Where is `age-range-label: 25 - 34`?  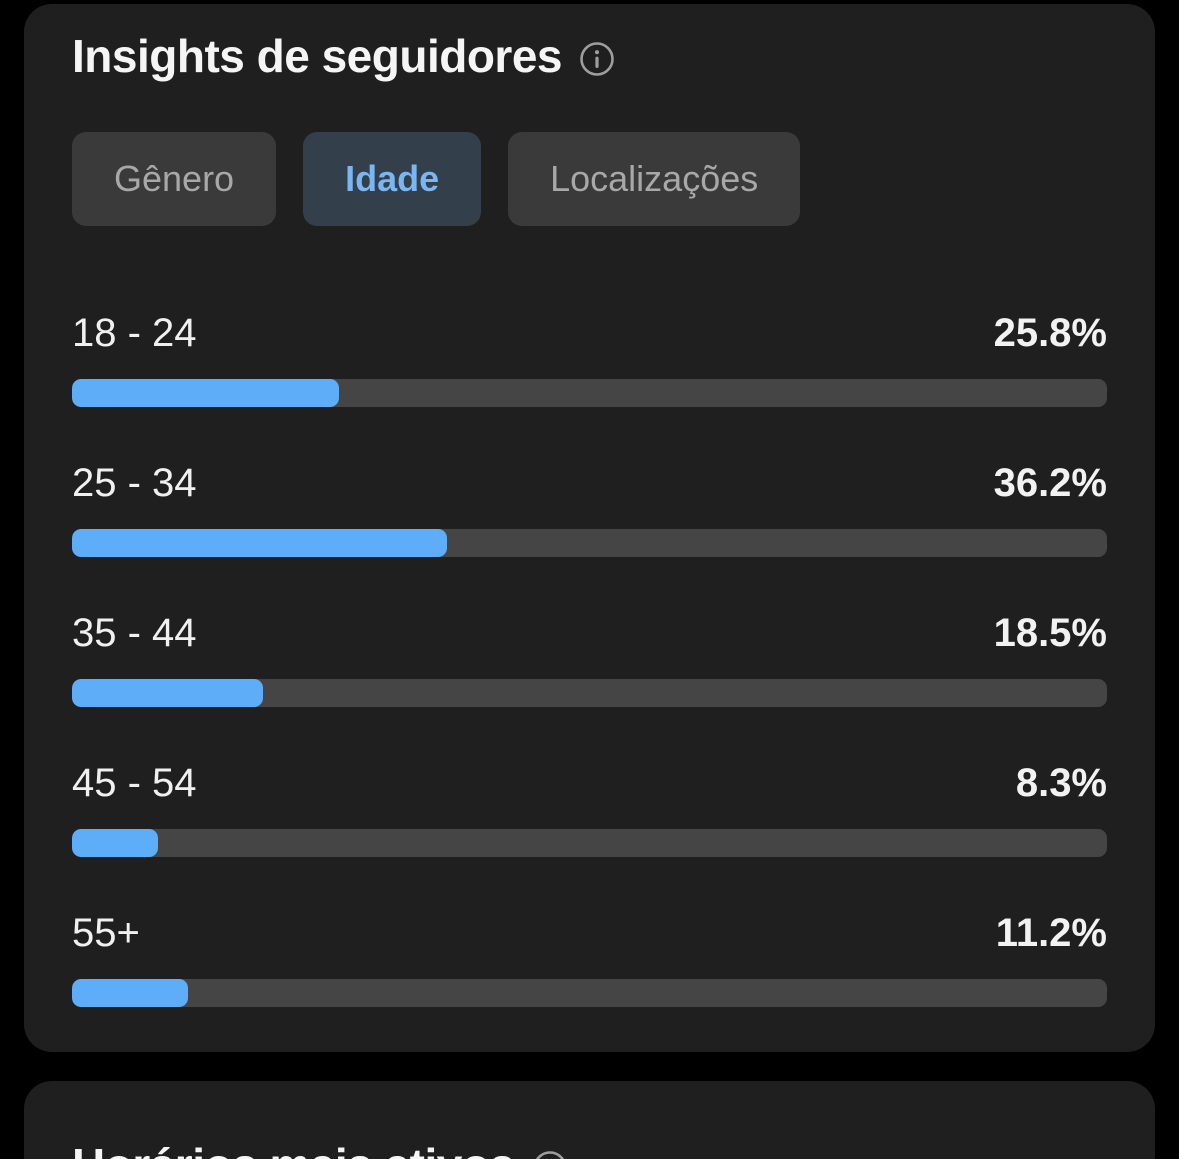
age-range-label: 25 - 34 is located at coordinates (134, 483).